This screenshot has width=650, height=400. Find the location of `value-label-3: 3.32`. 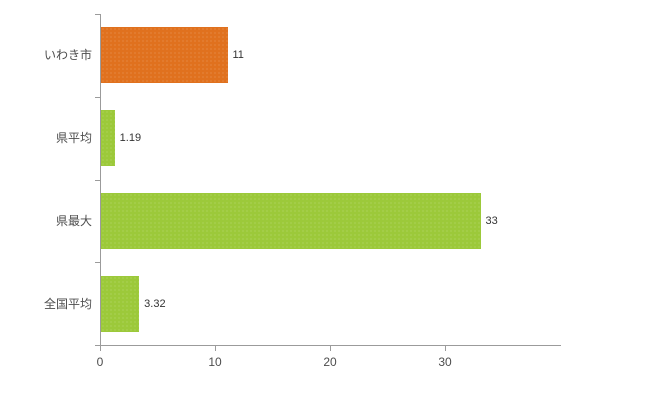

value-label-3: 3.32 is located at coordinates (155, 303).